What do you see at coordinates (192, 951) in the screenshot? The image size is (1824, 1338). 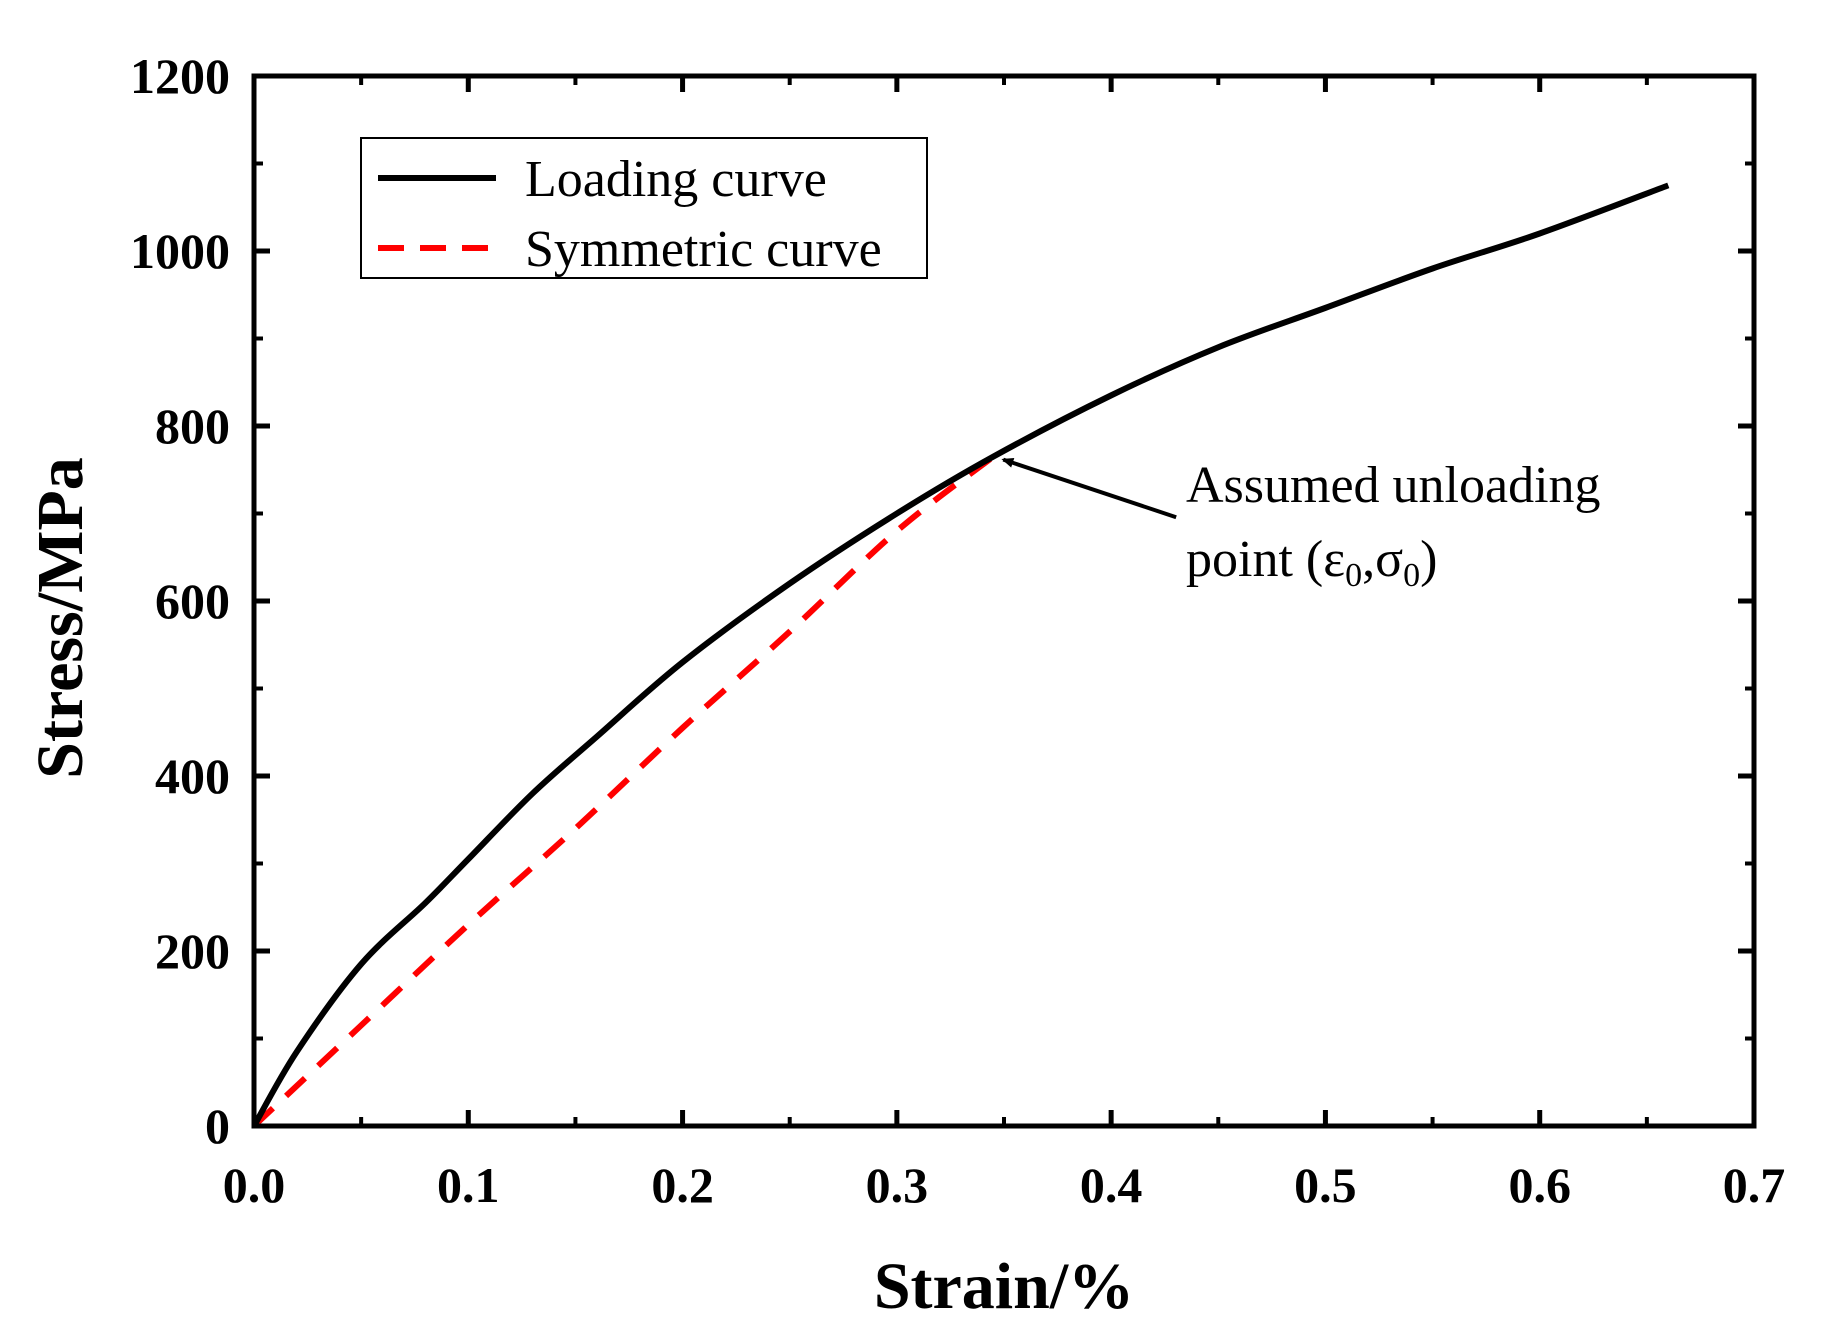 I see `y-tick-label: 200` at bounding box center [192, 951].